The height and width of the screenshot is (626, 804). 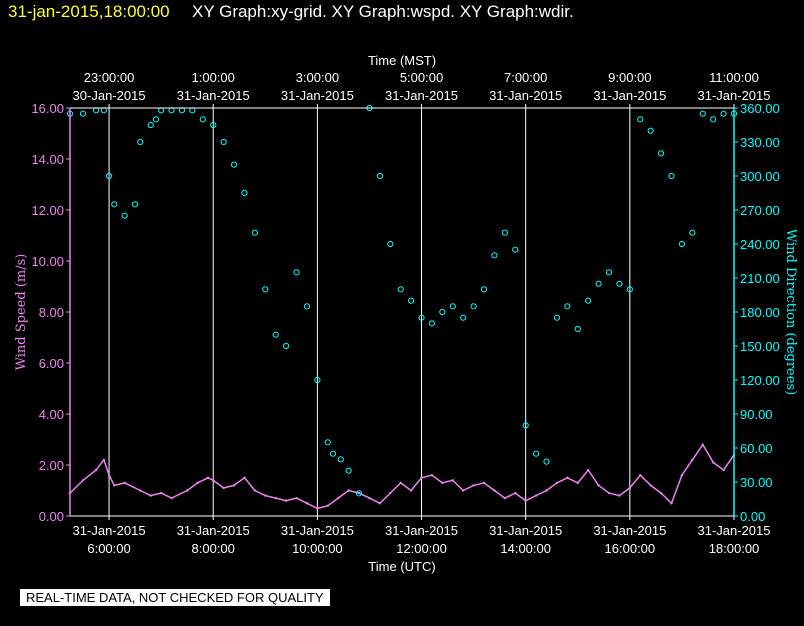 What do you see at coordinates (109, 77) in the screenshot?
I see `top-tick-time: 23:00:00` at bounding box center [109, 77].